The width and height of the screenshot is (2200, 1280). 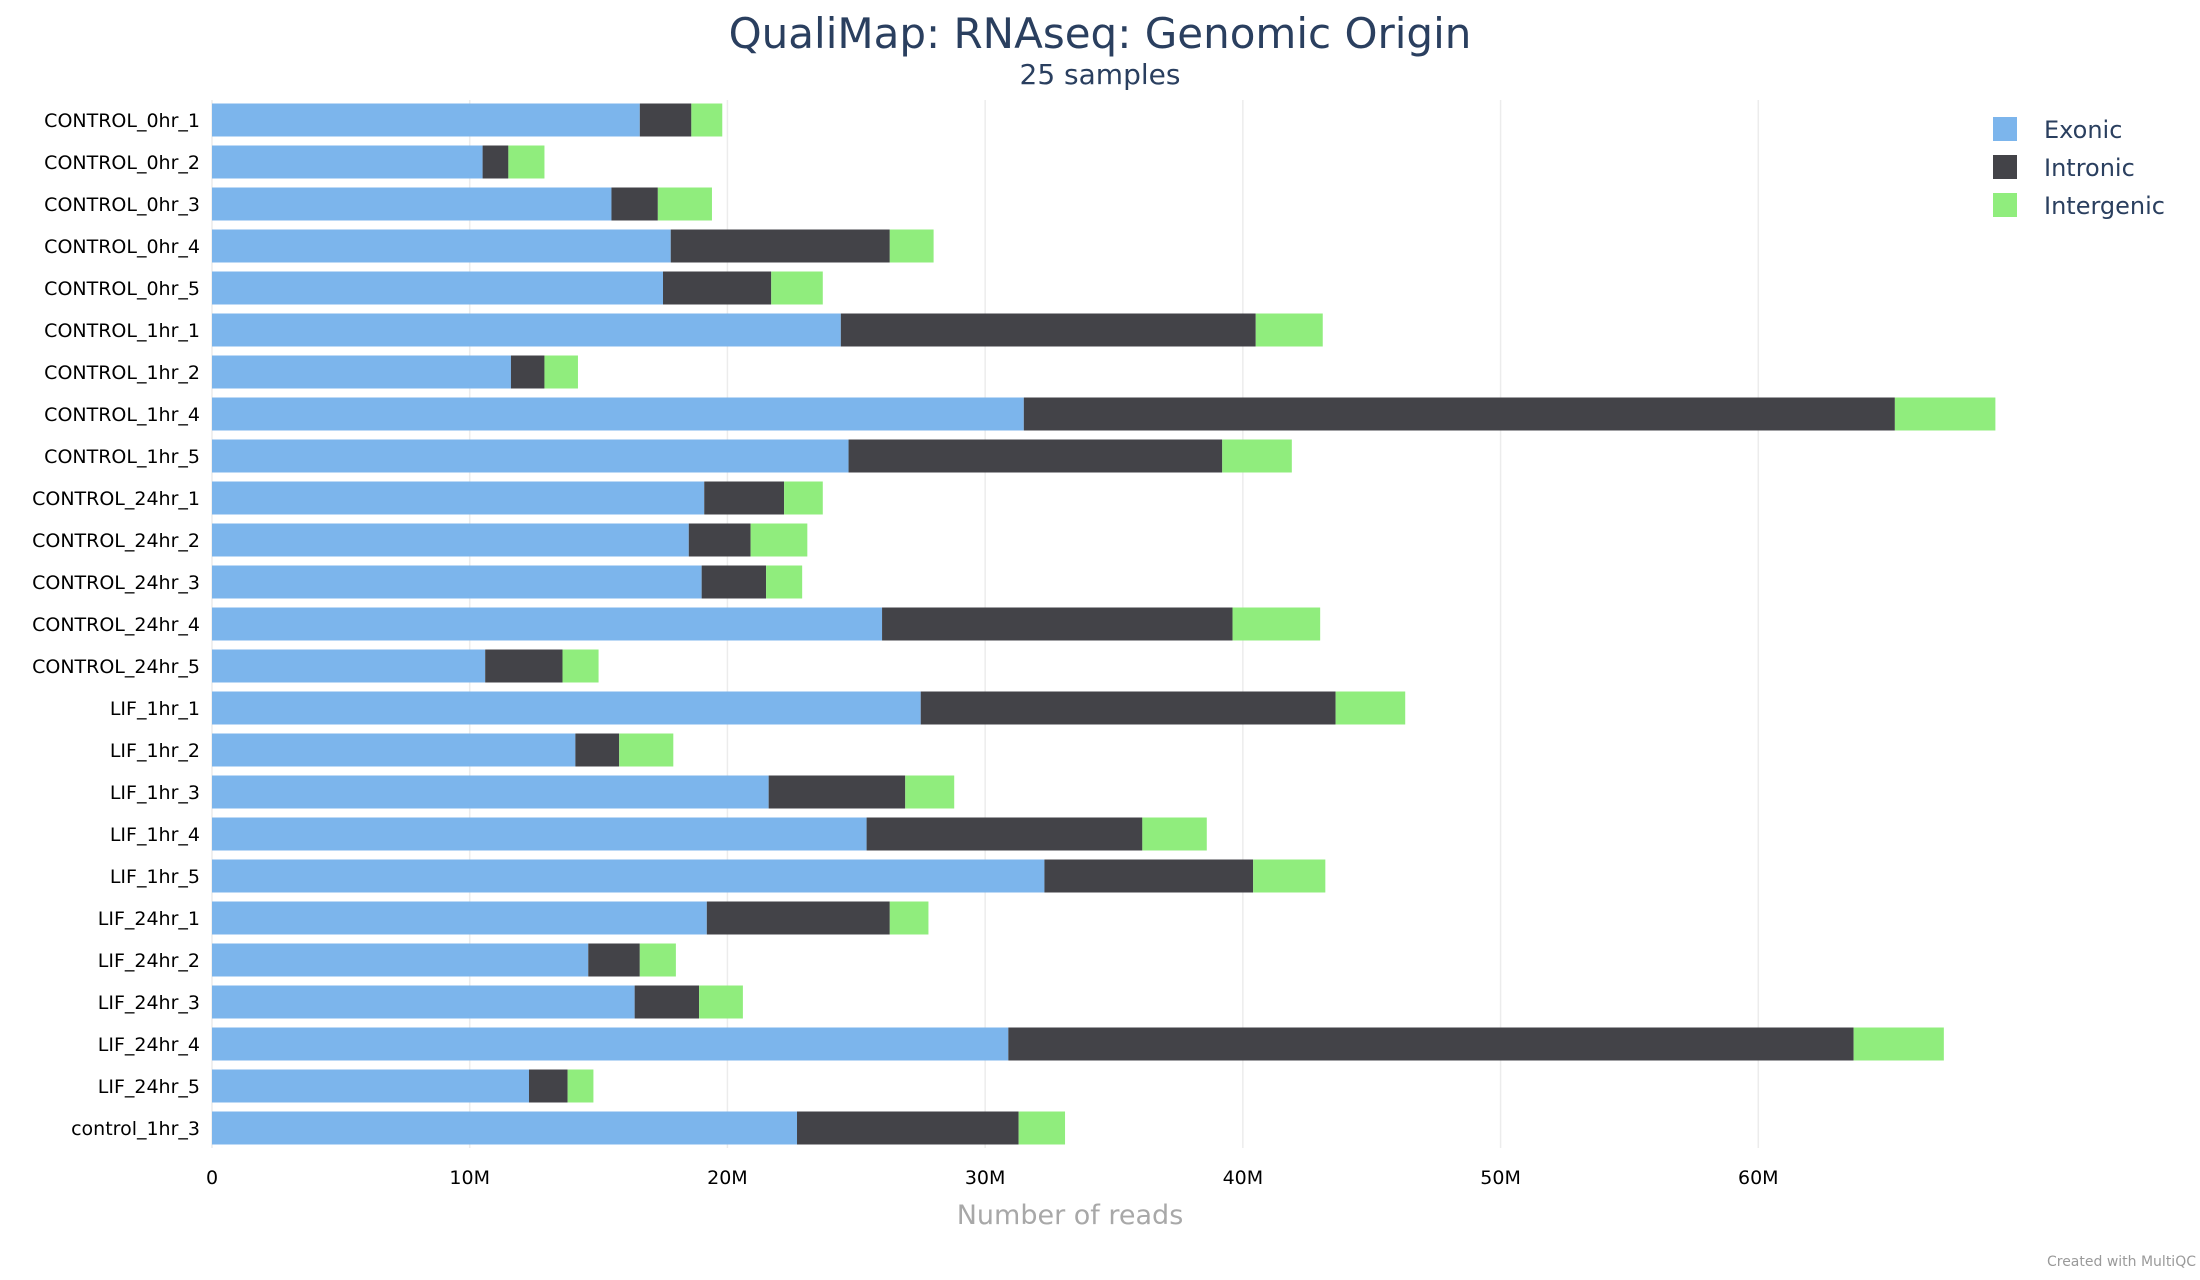 I want to click on credit-text: Created with MultiQC, so click(x=2121, y=1262).